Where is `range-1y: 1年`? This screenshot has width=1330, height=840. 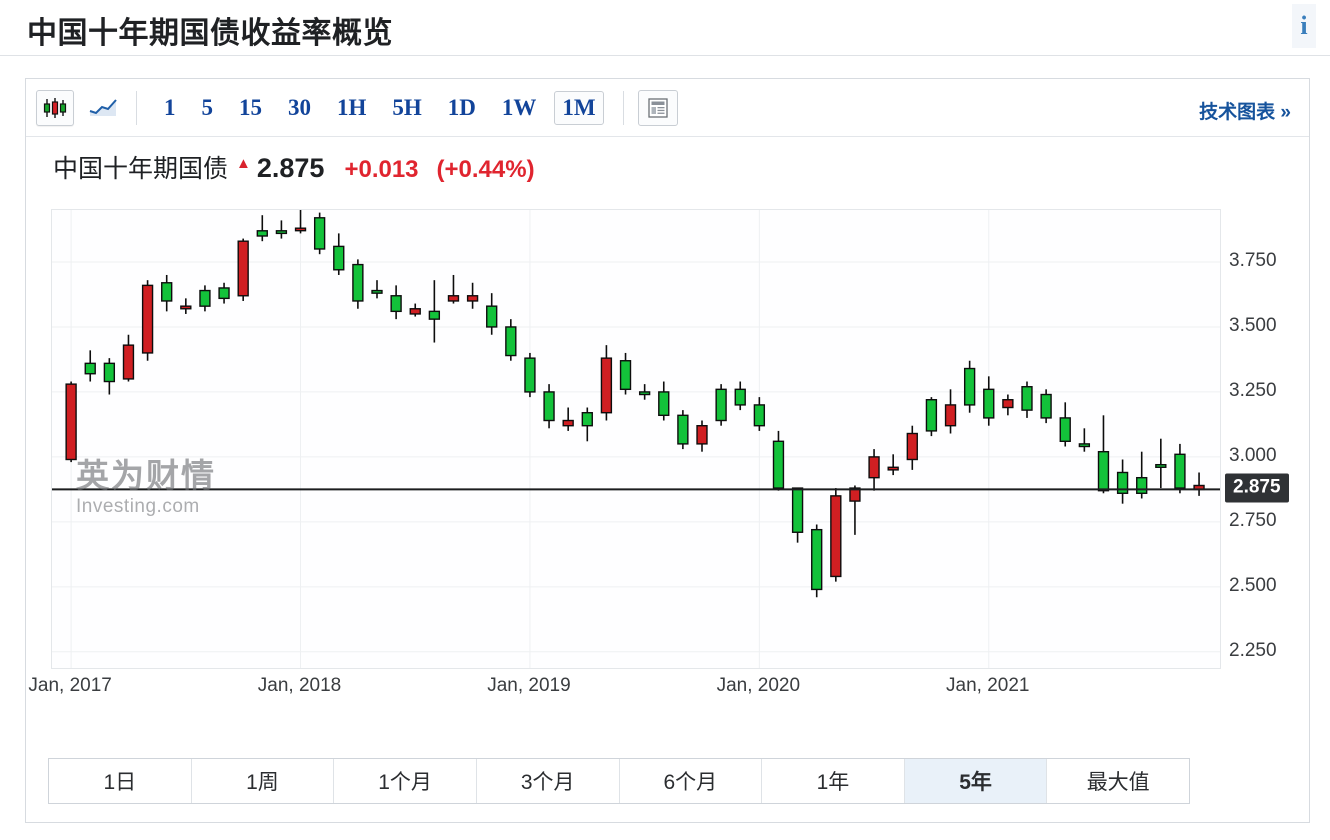 range-1y: 1年 is located at coordinates (833, 781).